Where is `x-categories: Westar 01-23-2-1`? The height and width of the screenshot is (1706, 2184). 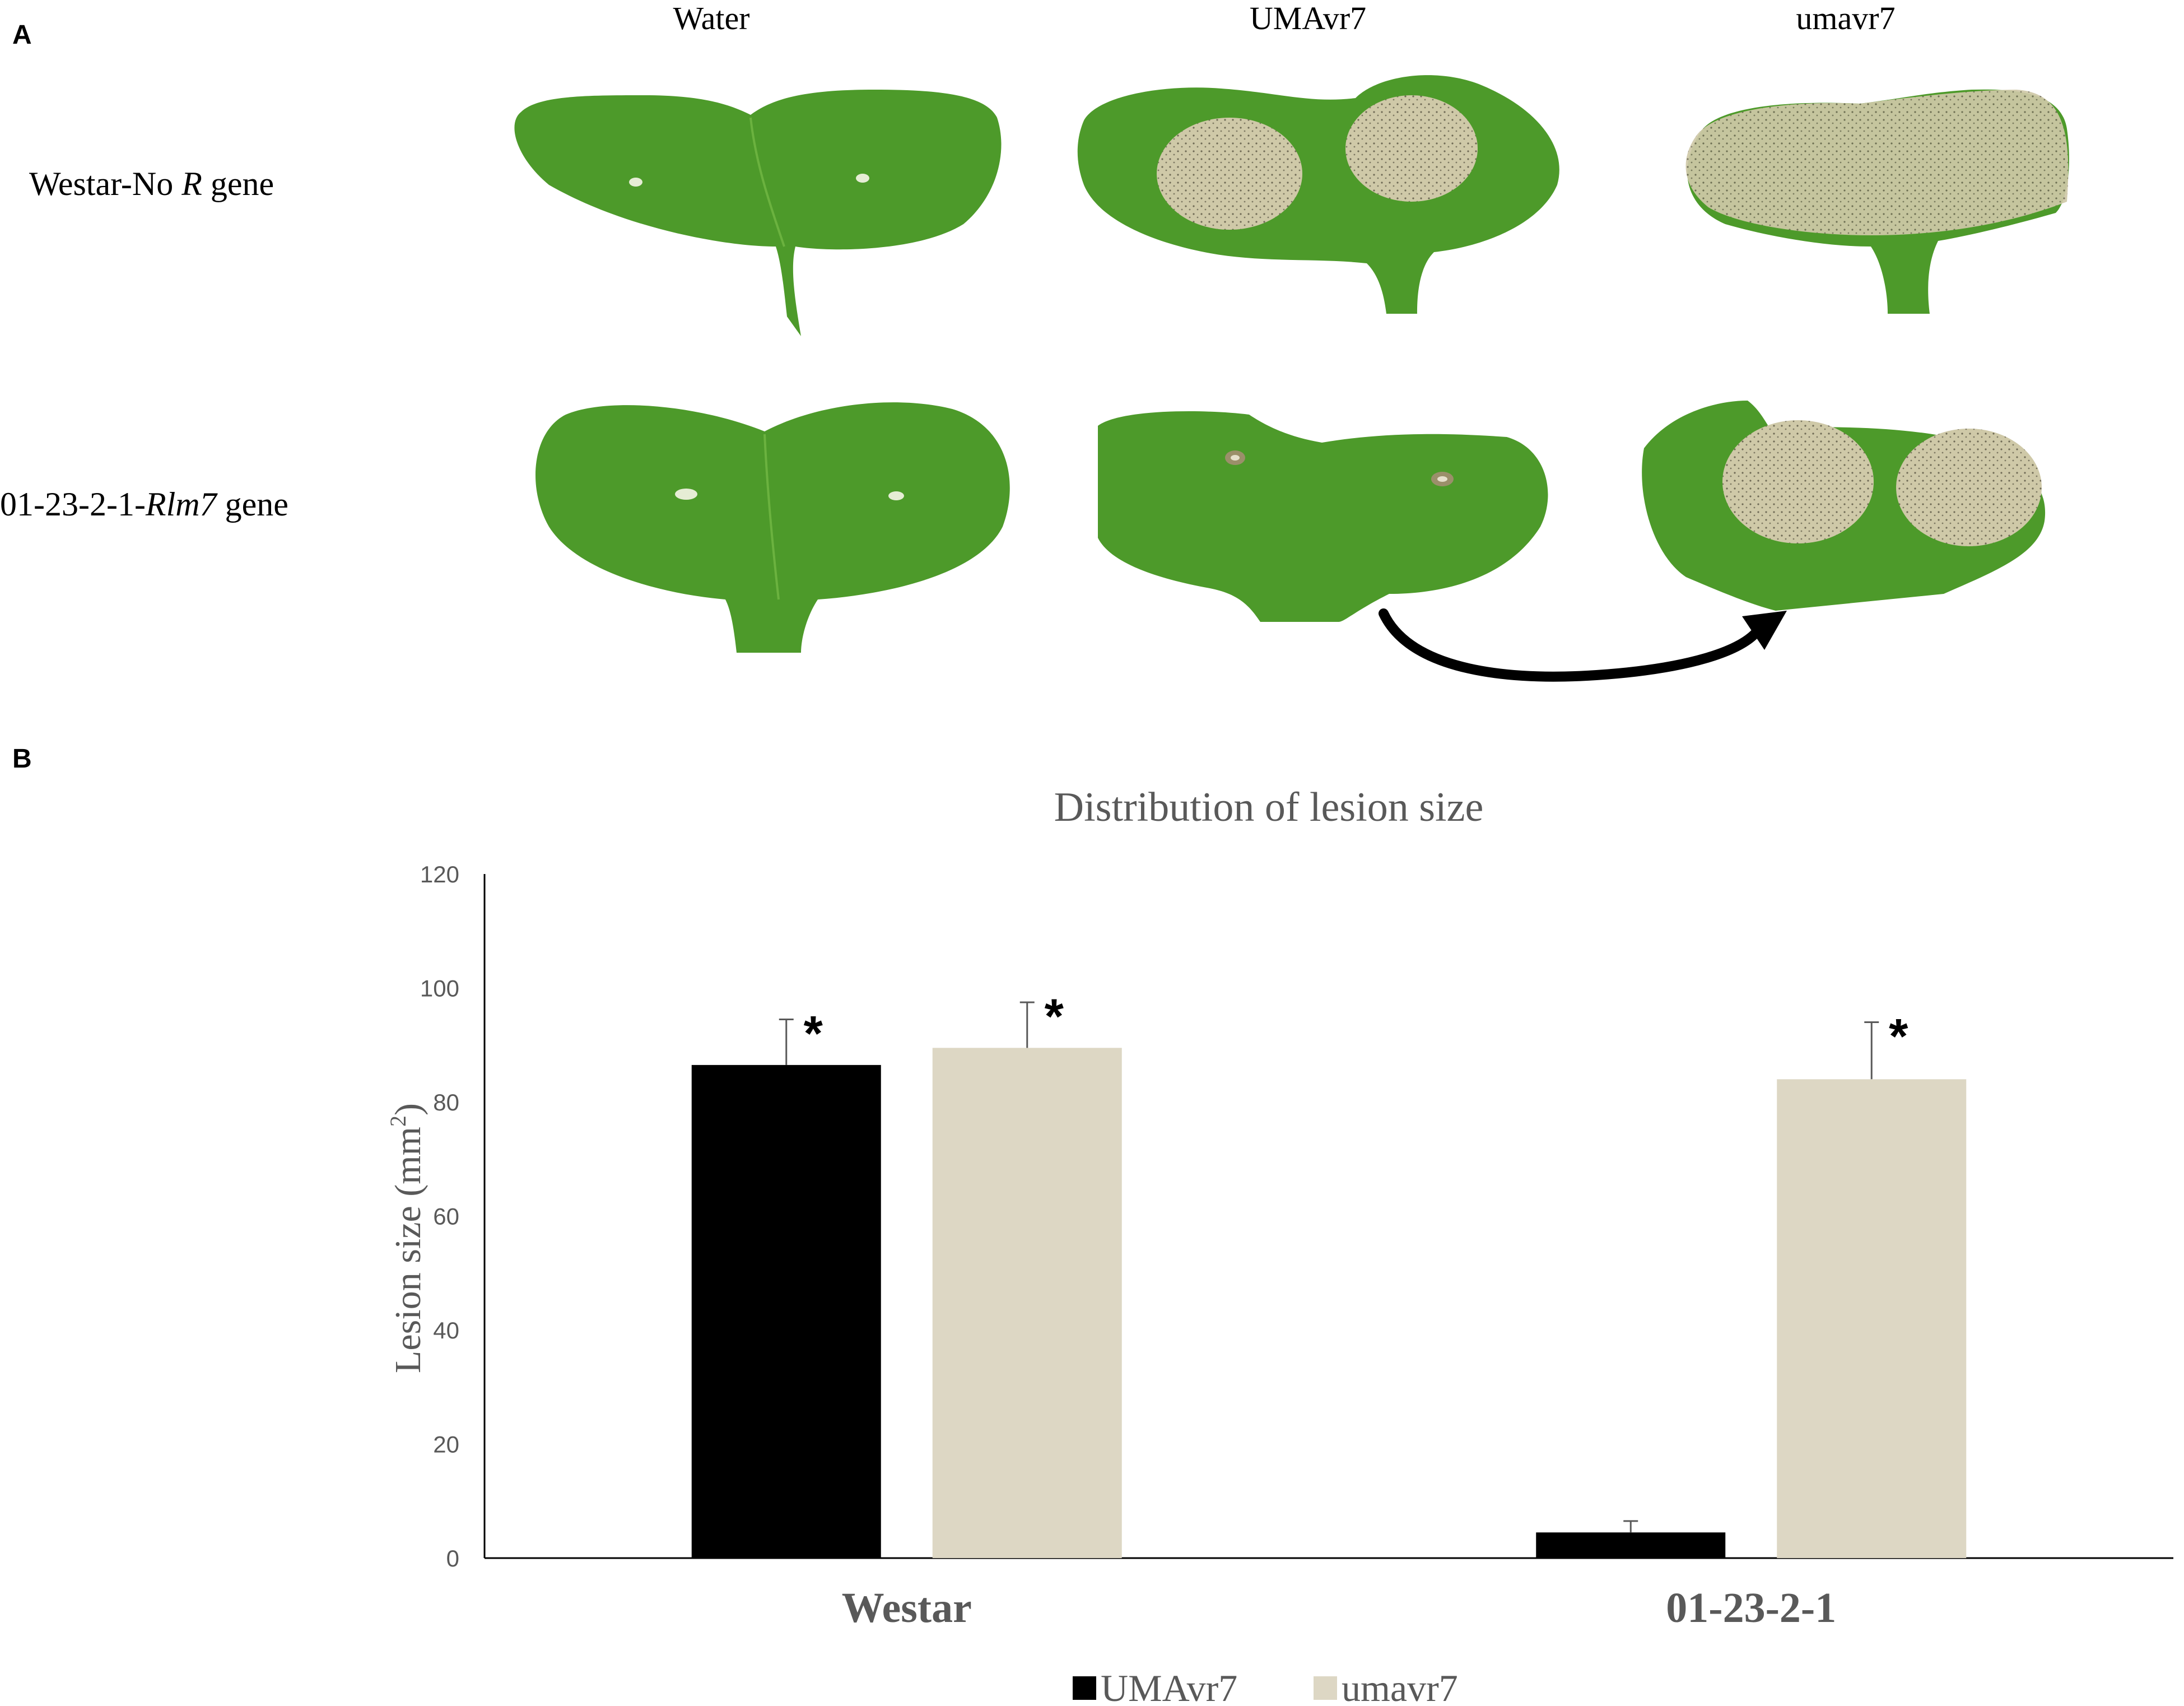
x-categories: Westar 01-23-2-1 is located at coordinates (1340, 1607).